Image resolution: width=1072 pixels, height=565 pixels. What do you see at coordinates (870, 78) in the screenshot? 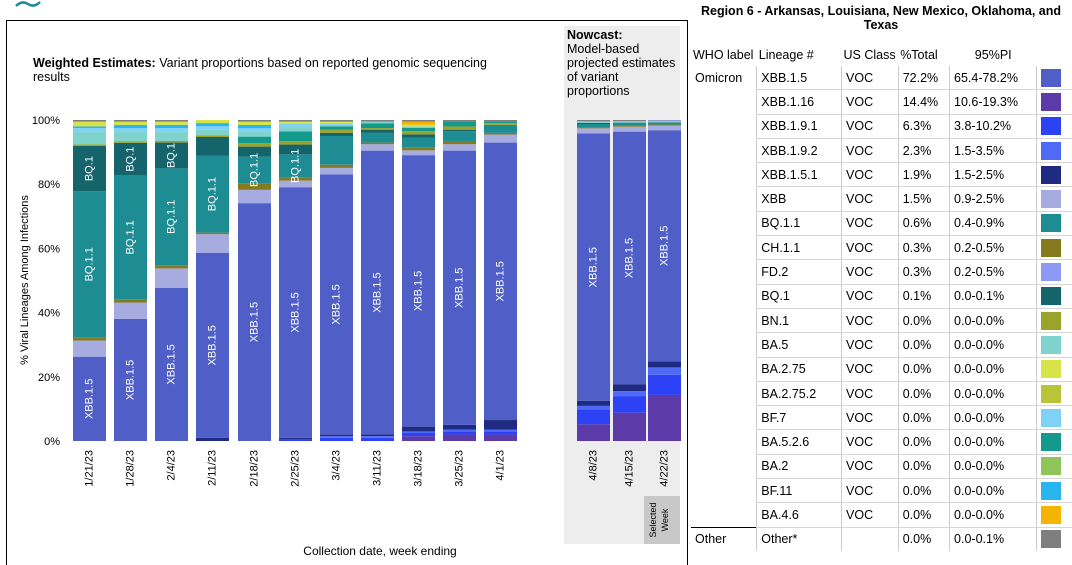
I see `cell-cls: VOC` at bounding box center [870, 78].